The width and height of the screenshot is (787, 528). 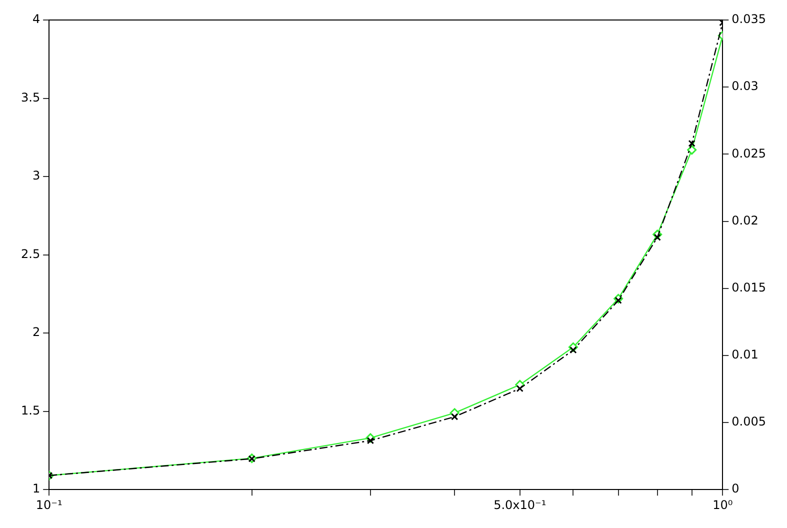 I want to click on y-tick-label: 1.5, so click(x=30, y=410).